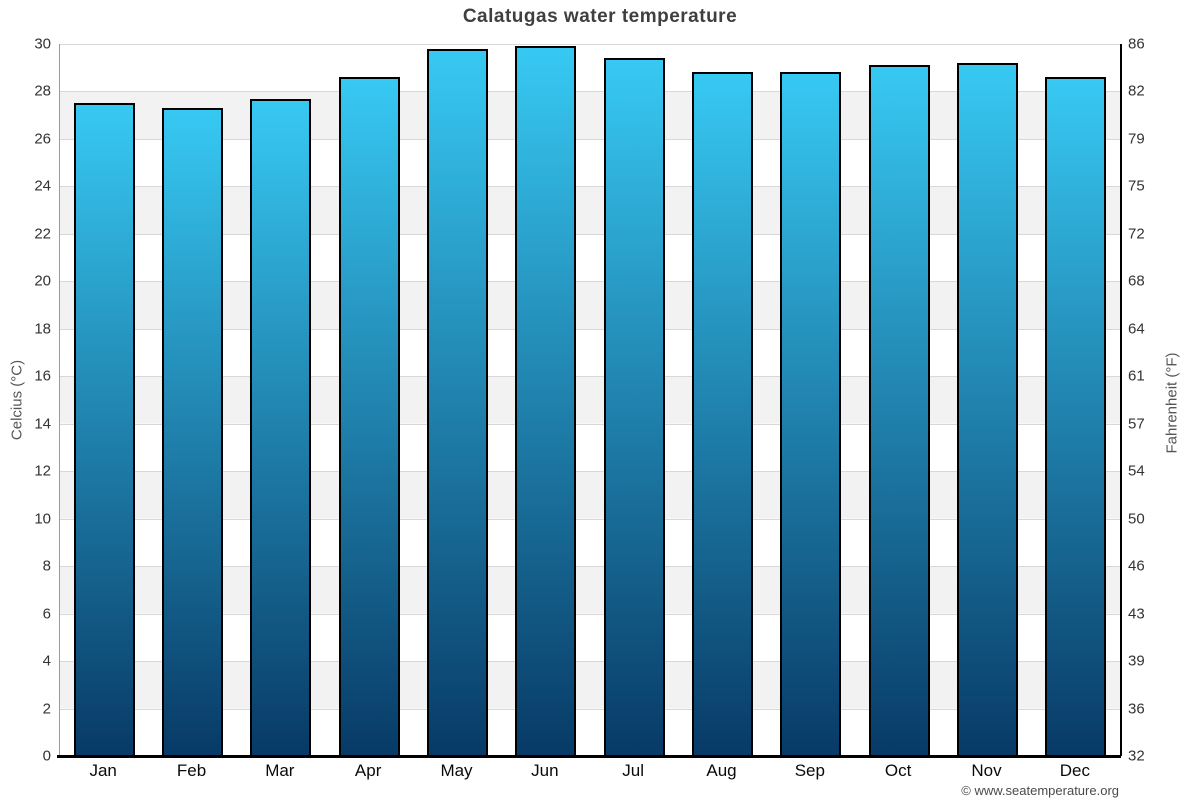 The height and width of the screenshot is (800, 1200). Describe the element at coordinates (42, 376) in the screenshot. I see `celsius-tick-16: 16` at that location.